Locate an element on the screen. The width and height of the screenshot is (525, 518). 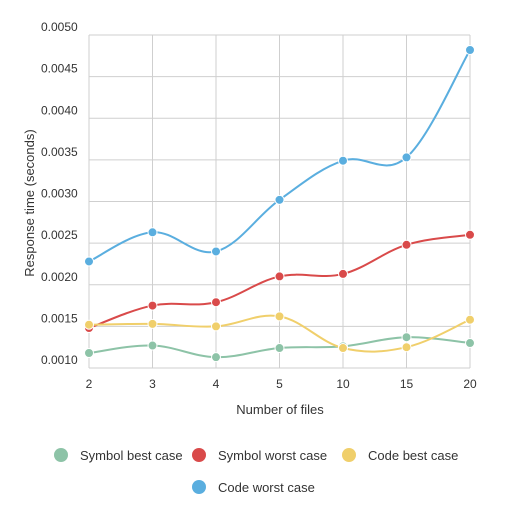
legend-label: Code best case is located at coordinates (413, 455).